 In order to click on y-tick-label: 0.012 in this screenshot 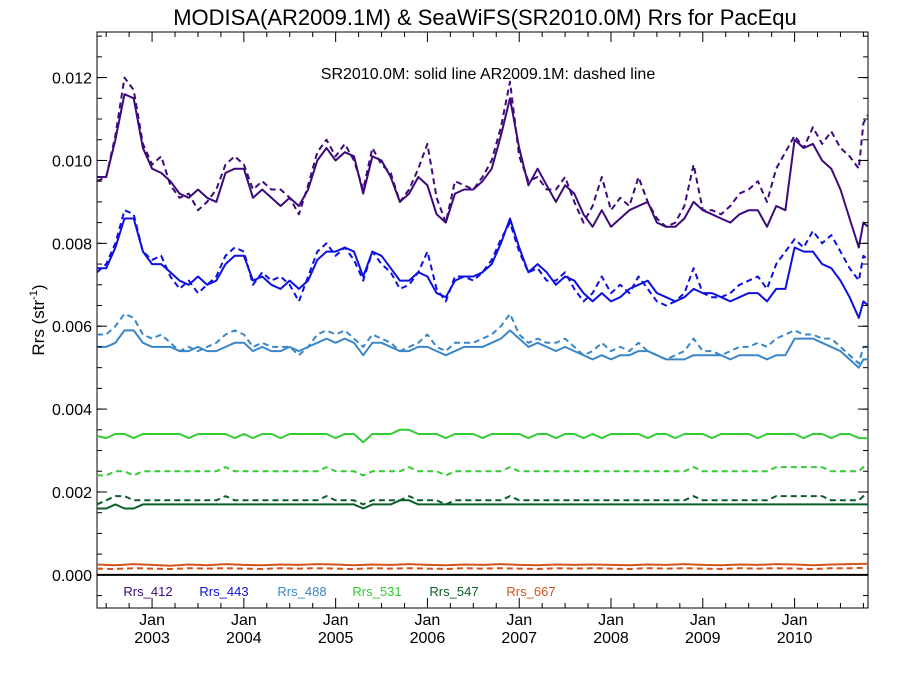, I will do `click(72, 79)`.